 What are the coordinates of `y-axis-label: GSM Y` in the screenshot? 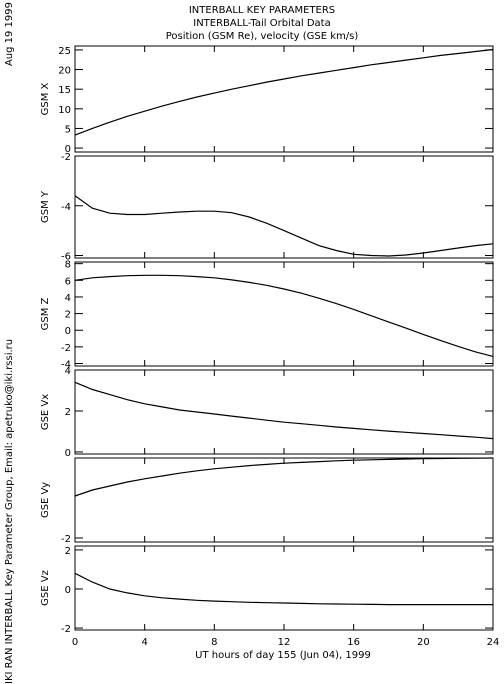 It's located at (45, 206).